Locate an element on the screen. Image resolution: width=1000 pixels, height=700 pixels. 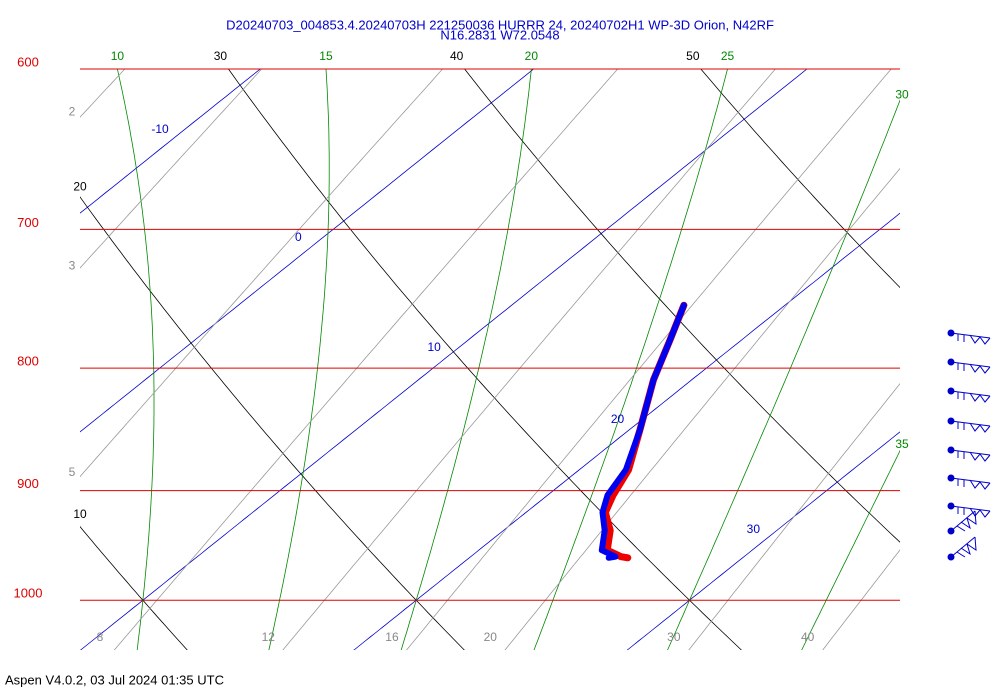
isotherm-label: 10 is located at coordinates (434, 347).